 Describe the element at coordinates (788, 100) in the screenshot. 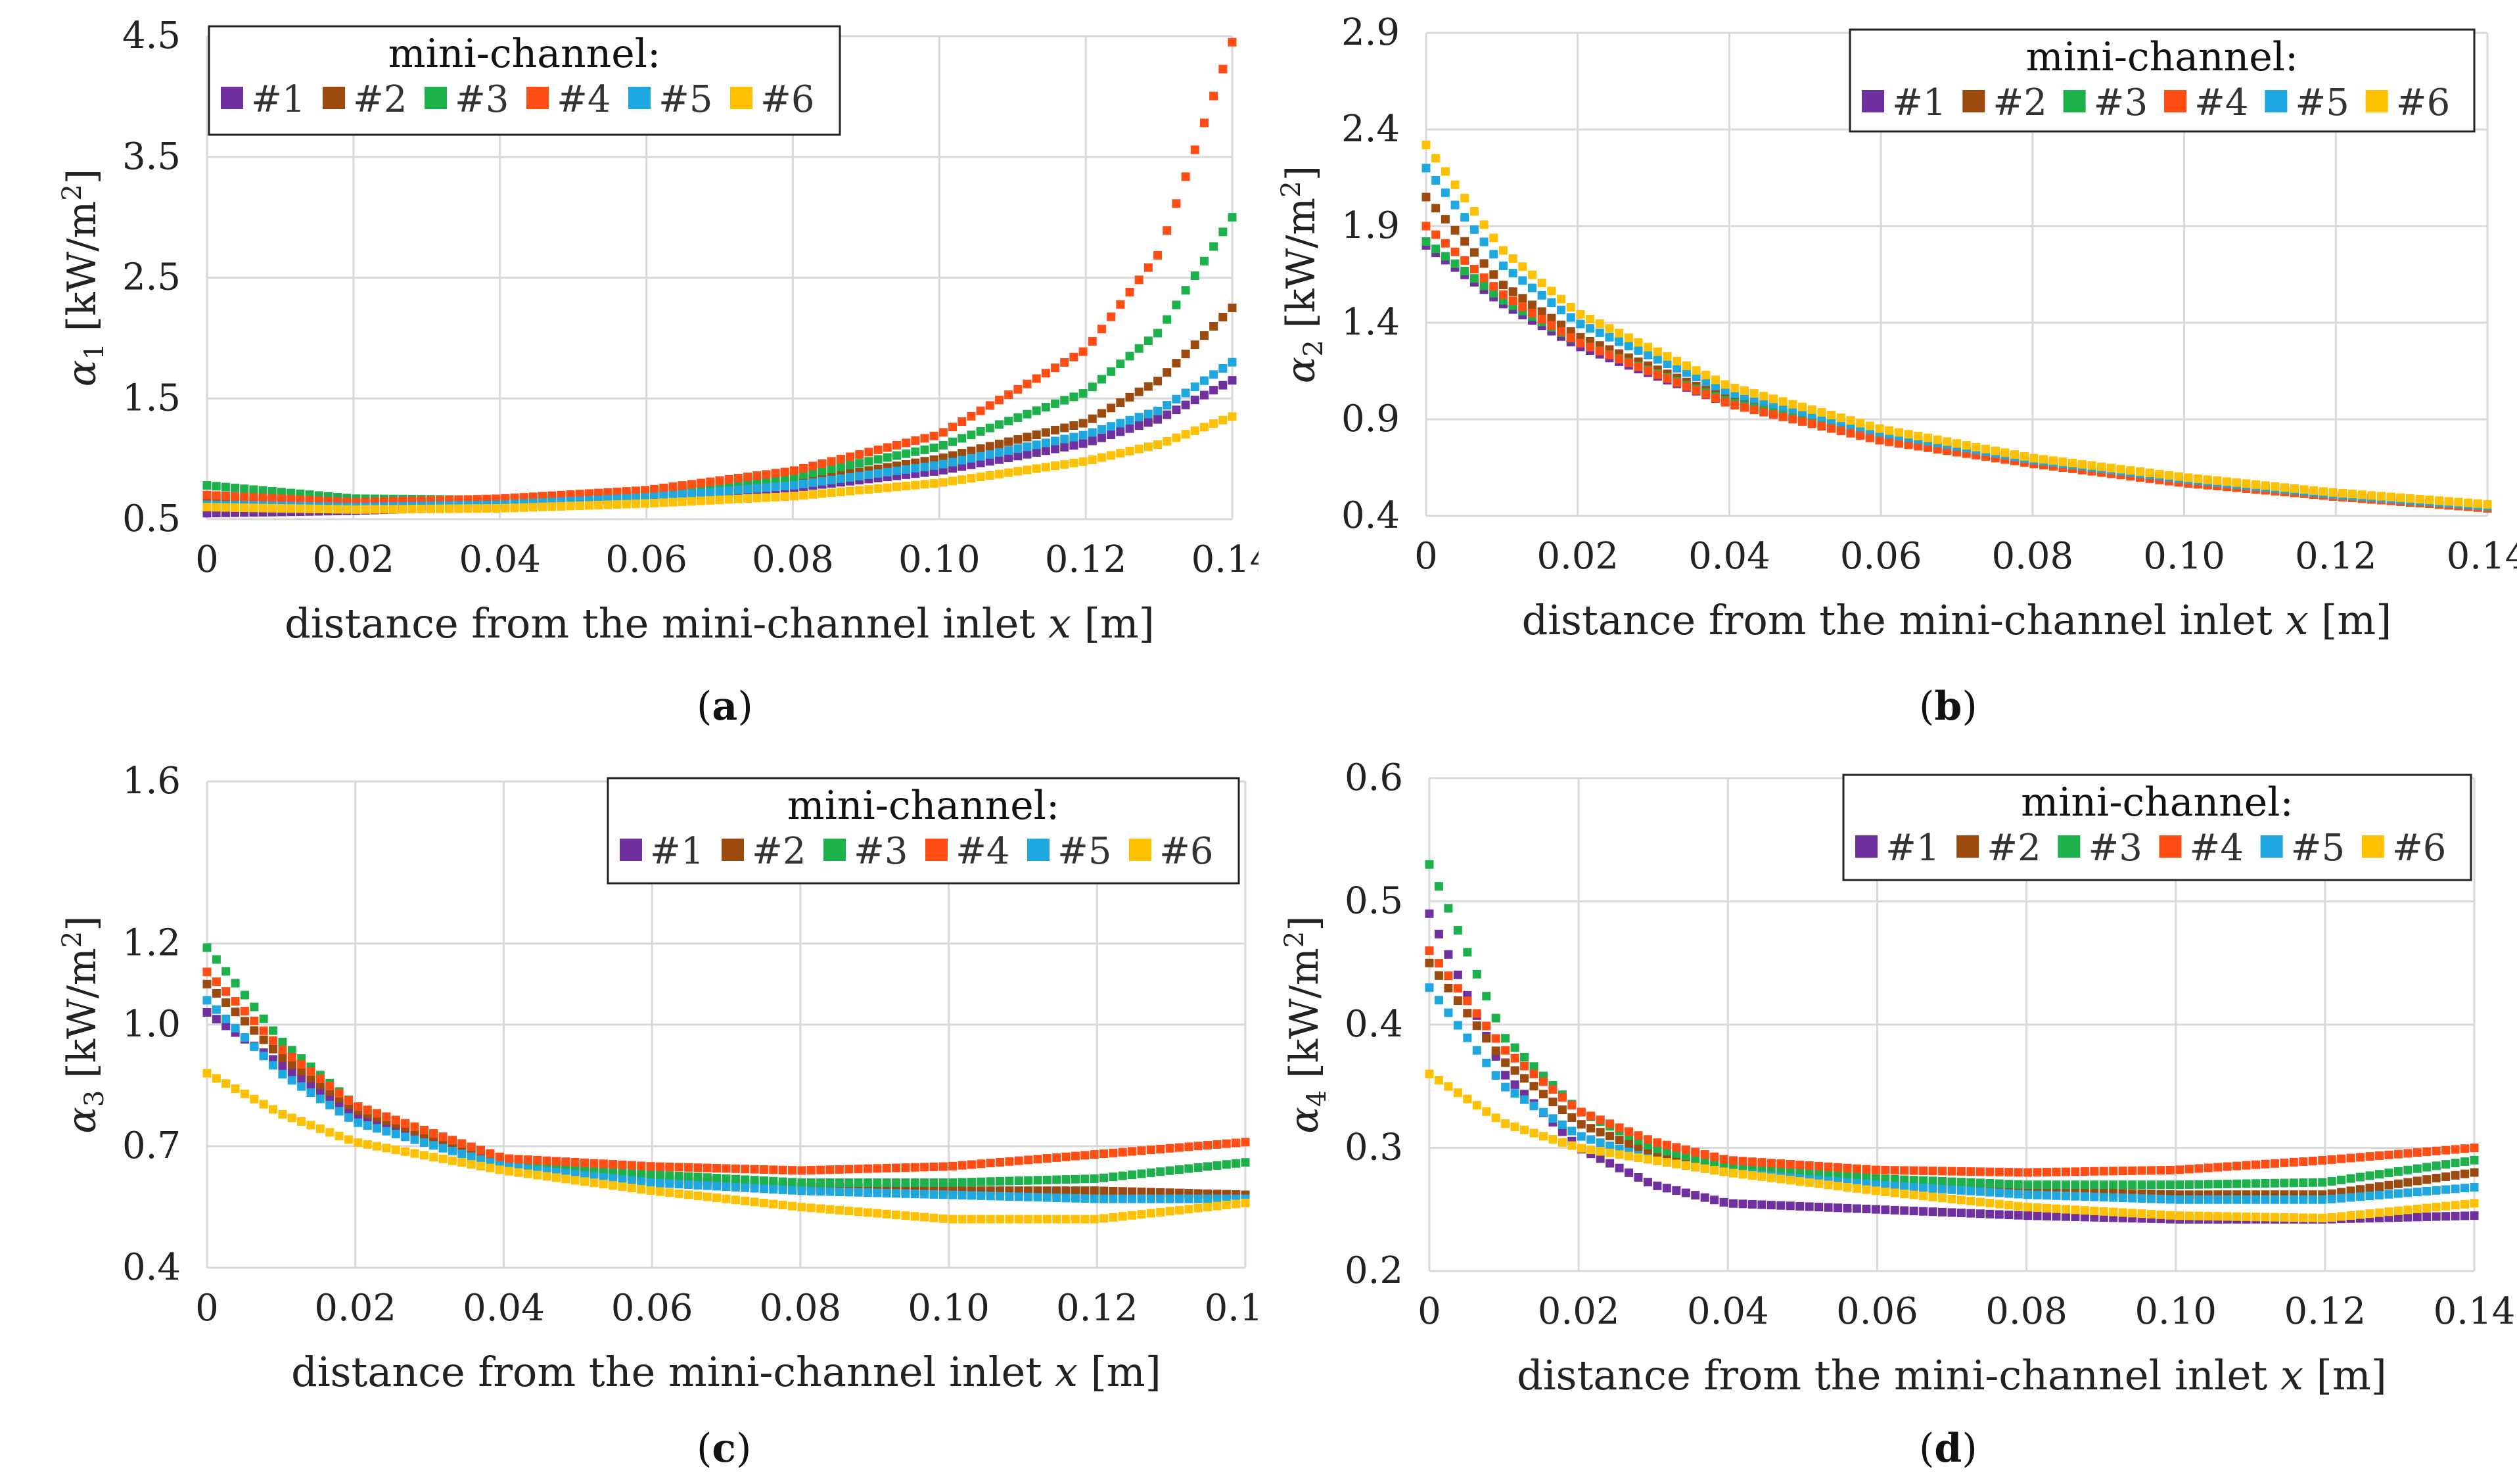

I see `legend-label: #6` at that location.